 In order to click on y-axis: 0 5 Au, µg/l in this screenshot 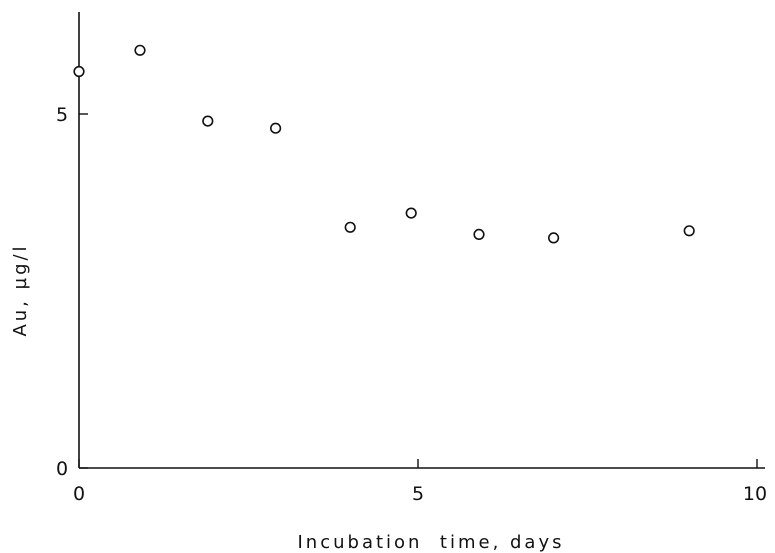, I will do `click(49, 246)`.